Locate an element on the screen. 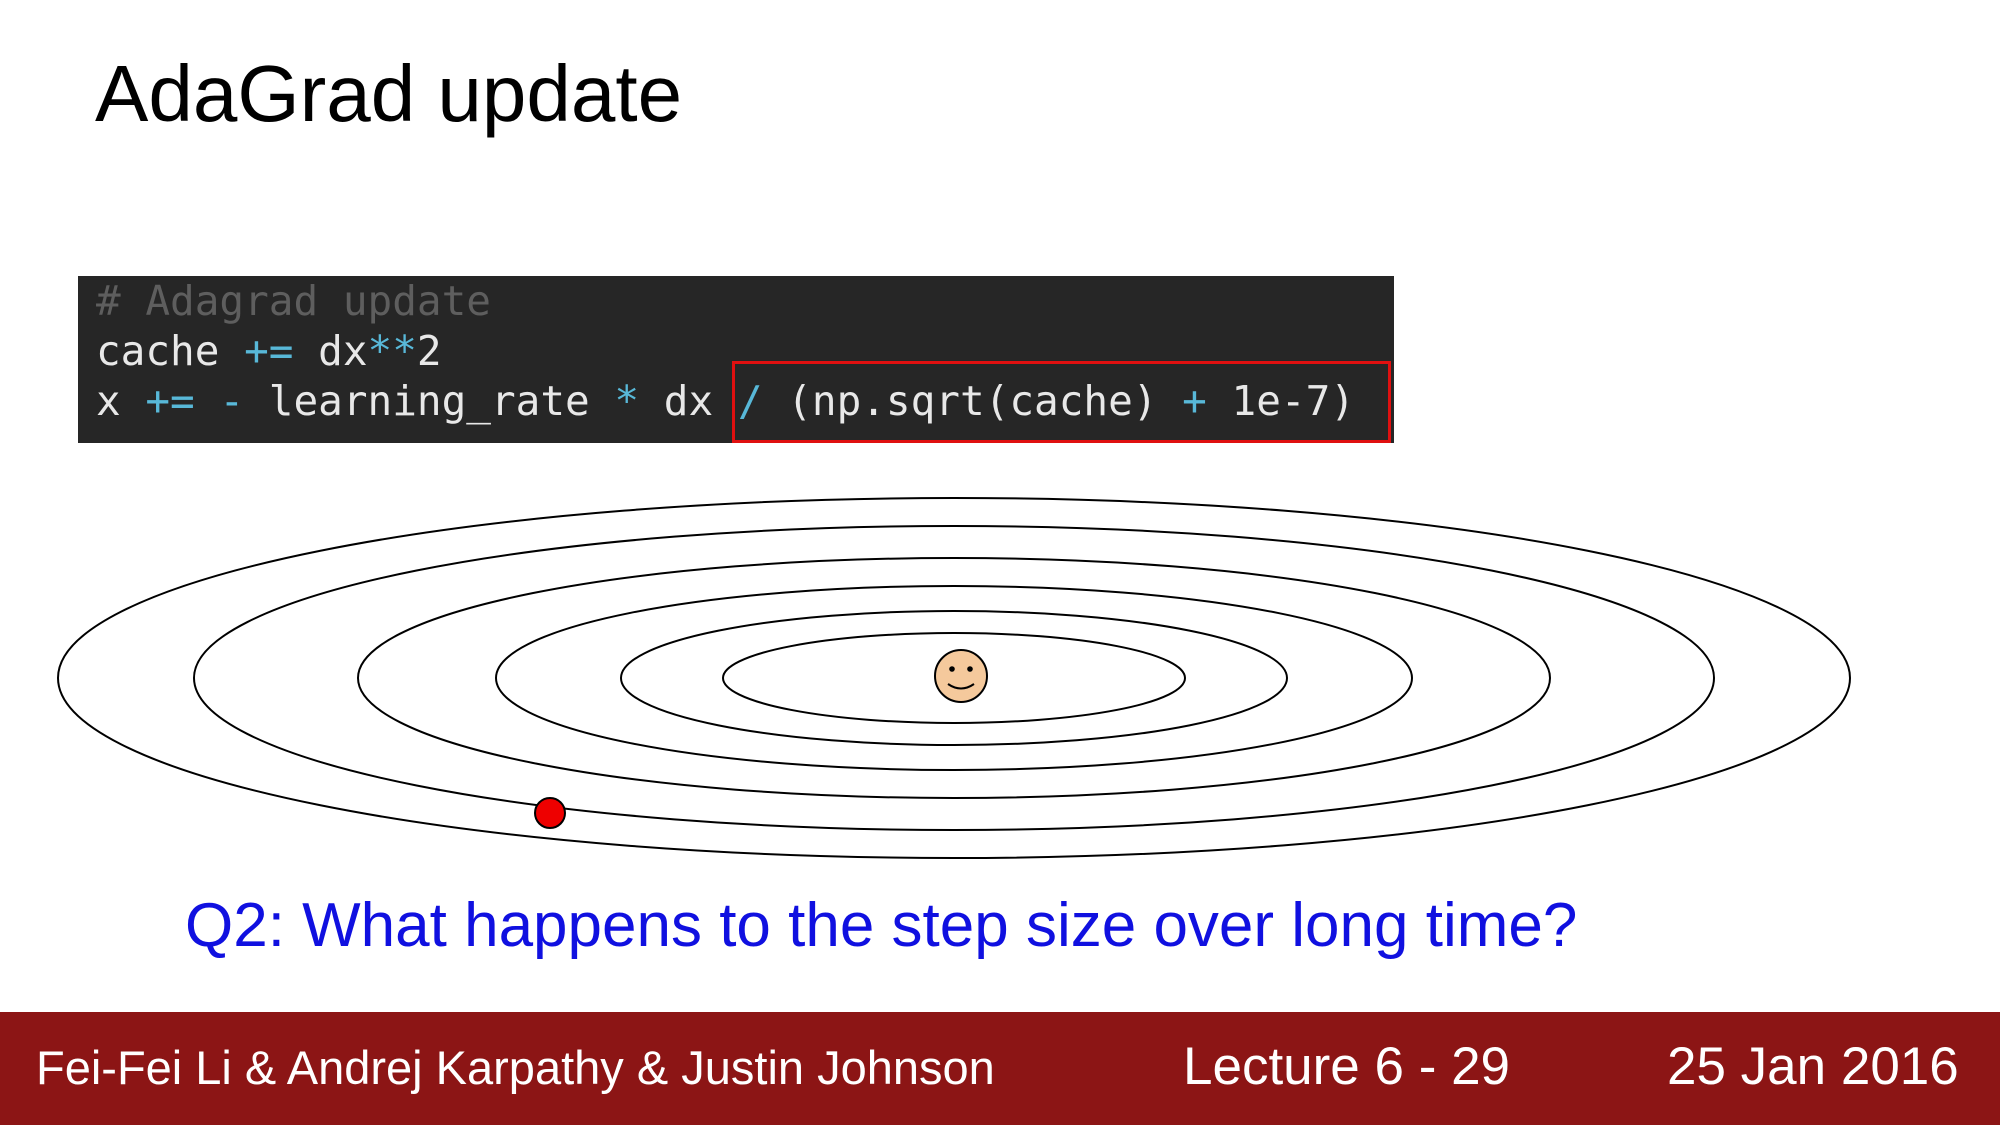 The width and height of the screenshot is (2000, 1125). code-token: 2 is located at coordinates (429, 351).